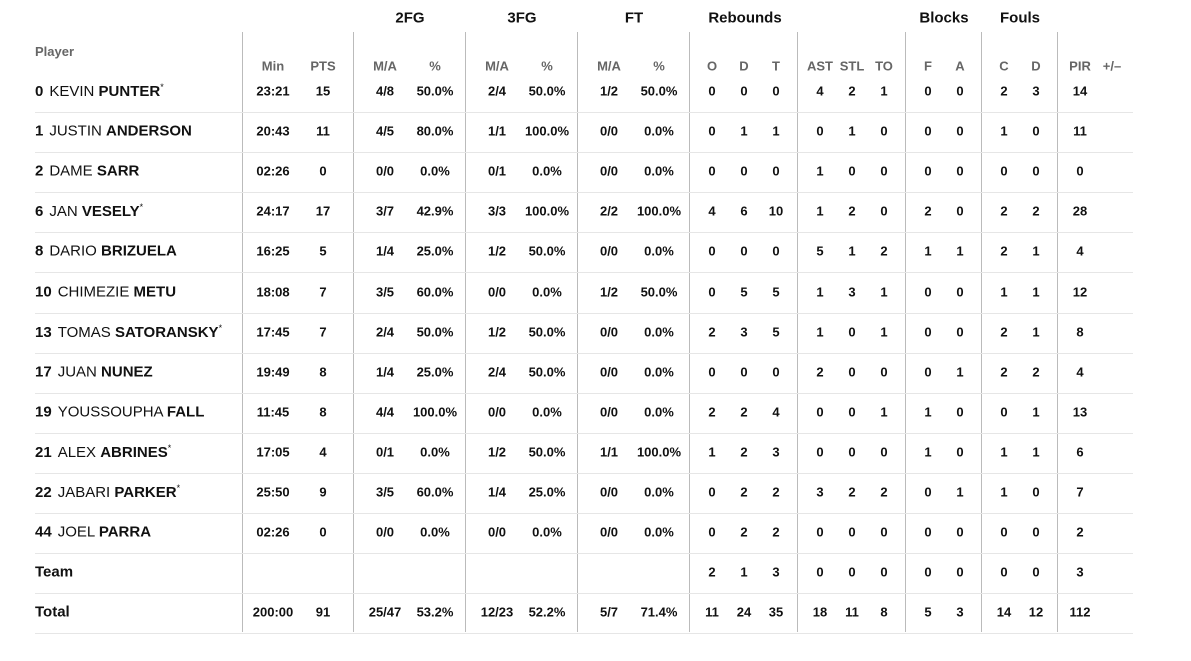  Describe the element at coordinates (43, 452) in the screenshot. I see `player-number: 21` at that location.